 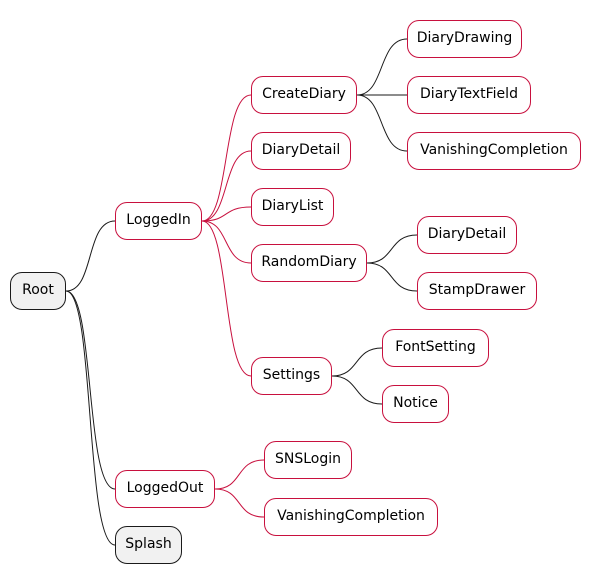 What do you see at coordinates (226, 298) in the screenshot?
I see `edge-loggedin-settings` at bounding box center [226, 298].